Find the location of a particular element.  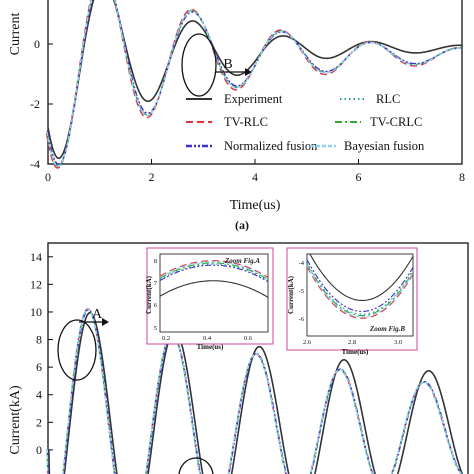

panel-b-ytick-label: 12 is located at coordinates (36, 284).